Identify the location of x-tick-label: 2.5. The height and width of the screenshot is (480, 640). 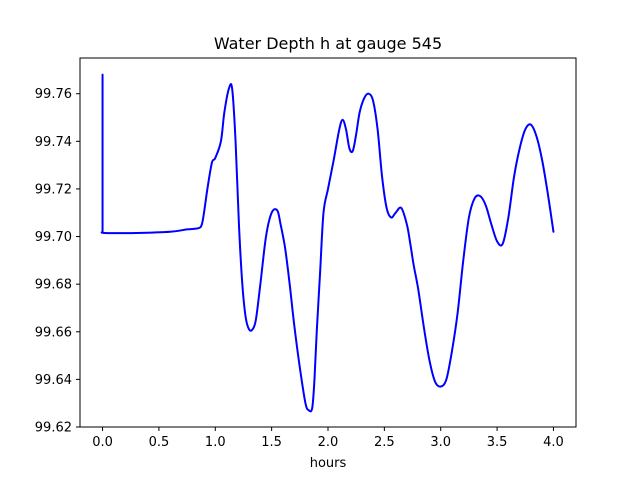
(384, 442).